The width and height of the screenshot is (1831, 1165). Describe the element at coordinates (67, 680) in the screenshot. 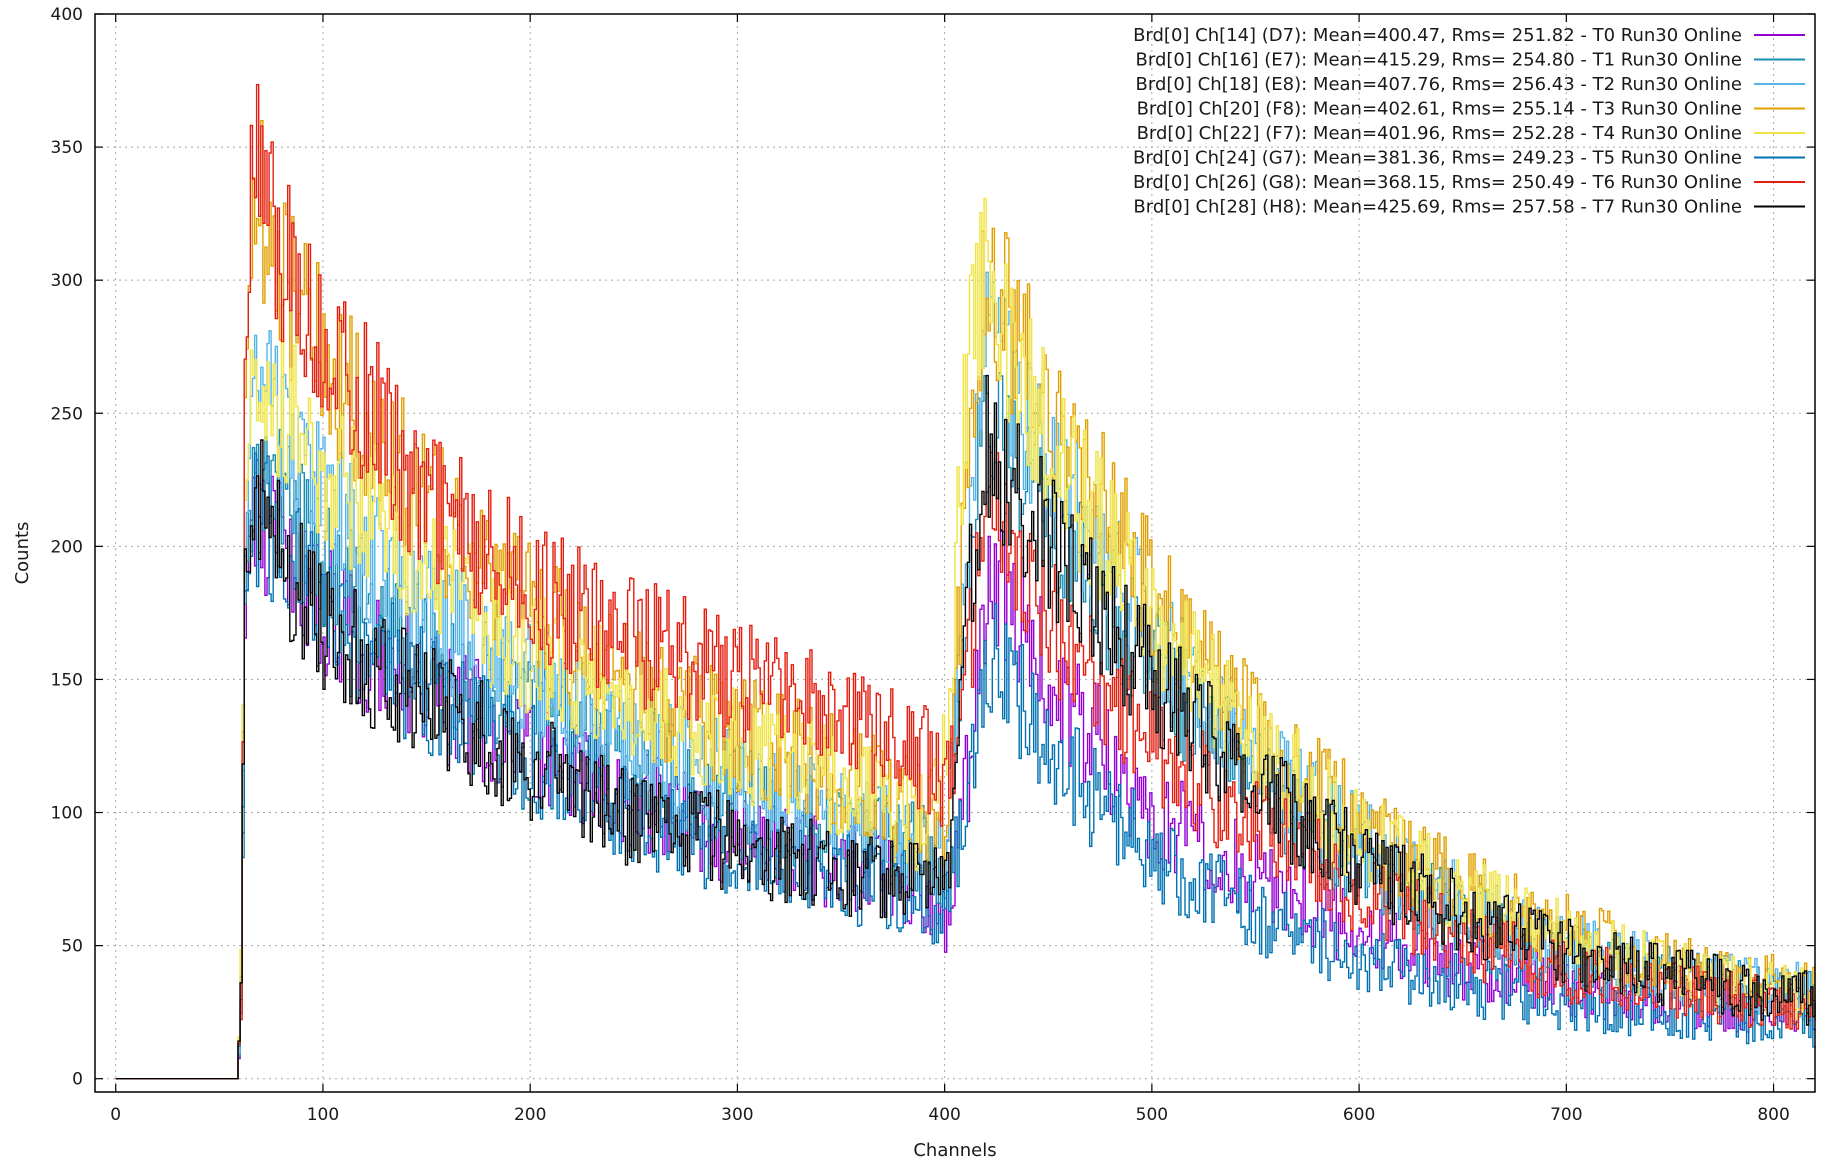

I see `y-tick-label: 150` at that location.